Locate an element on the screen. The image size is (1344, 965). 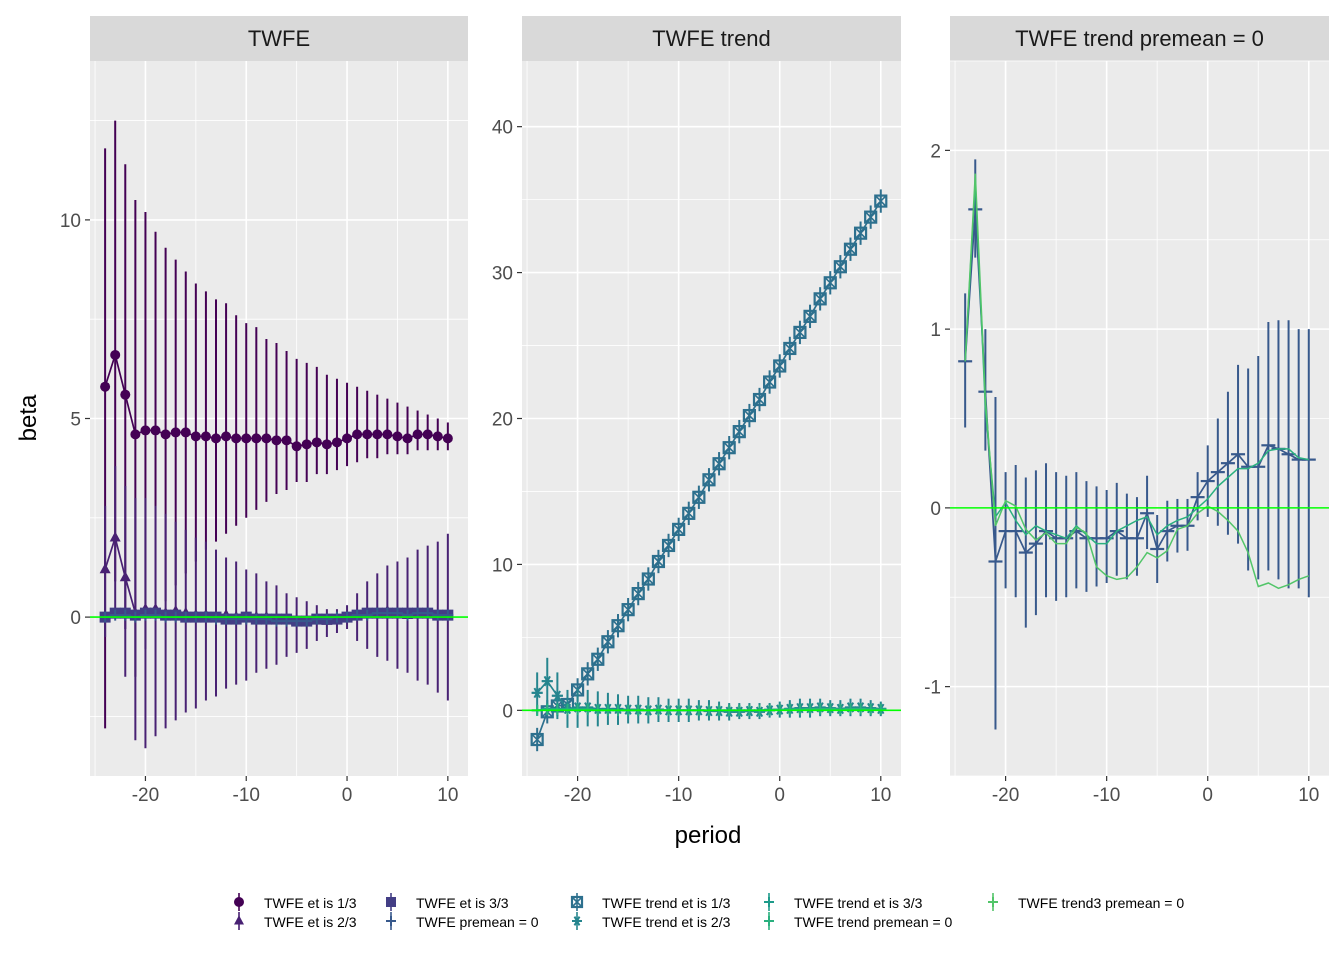
legend-label: TWFE trend et is 2/3 is located at coordinates (666, 922).